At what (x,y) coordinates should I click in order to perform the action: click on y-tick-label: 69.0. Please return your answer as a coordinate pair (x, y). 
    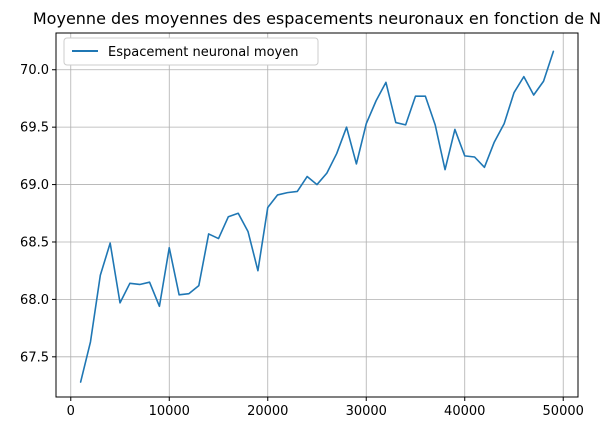
    Looking at the image, I should click on (34, 185).